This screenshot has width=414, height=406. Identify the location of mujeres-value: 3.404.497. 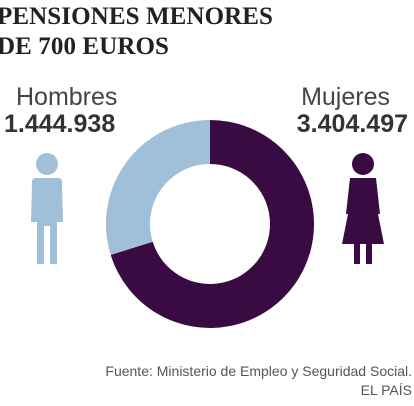
(352, 124).